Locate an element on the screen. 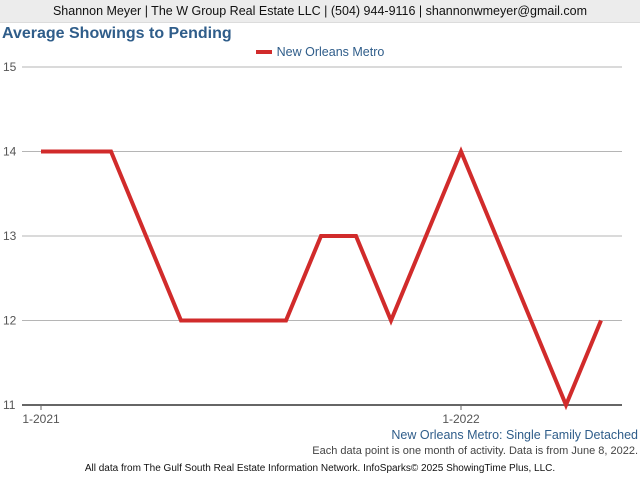 This screenshot has width=640, height=480. y-tick-label: 12 is located at coordinates (10, 321).